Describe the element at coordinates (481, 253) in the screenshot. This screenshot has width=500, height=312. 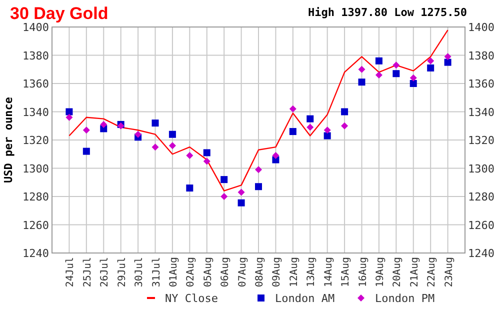
I see `y2-tick-label: 1240` at that location.